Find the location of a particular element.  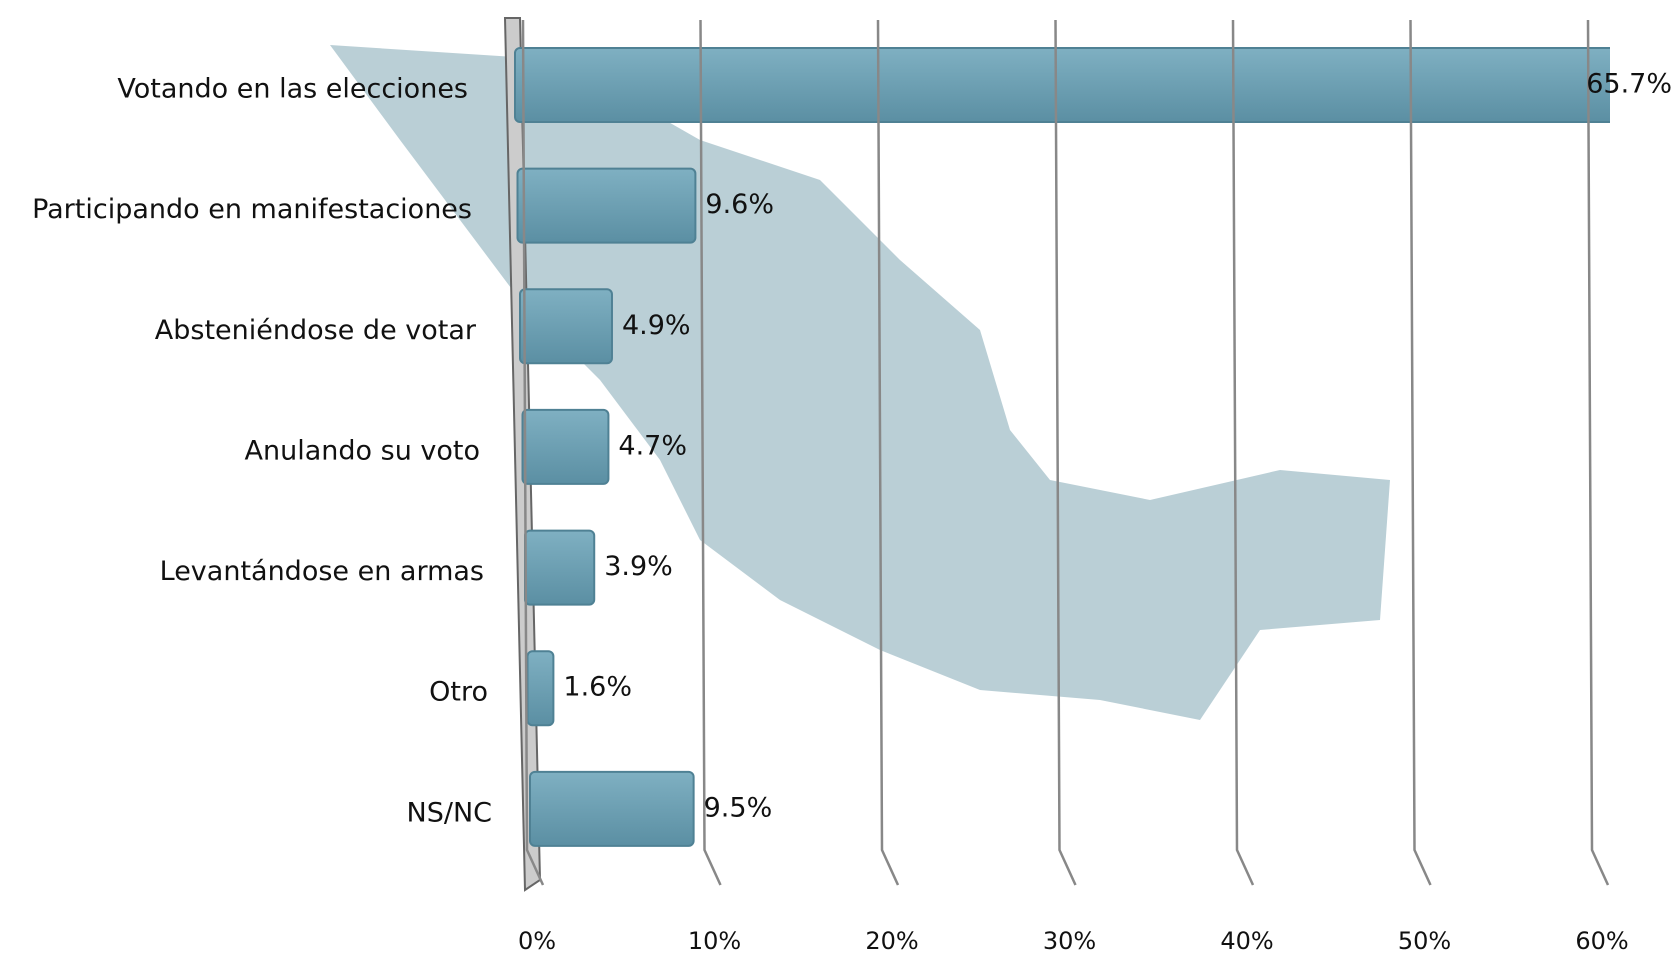

value-label: 3.9% is located at coordinates (638, 566).